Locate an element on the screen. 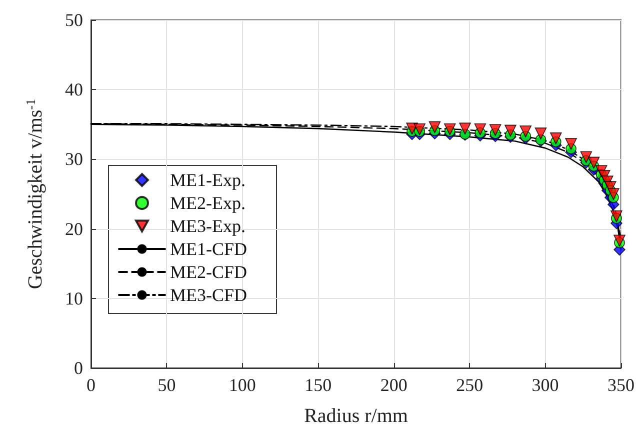  x-tick-label: 250 is located at coordinates (470, 385).